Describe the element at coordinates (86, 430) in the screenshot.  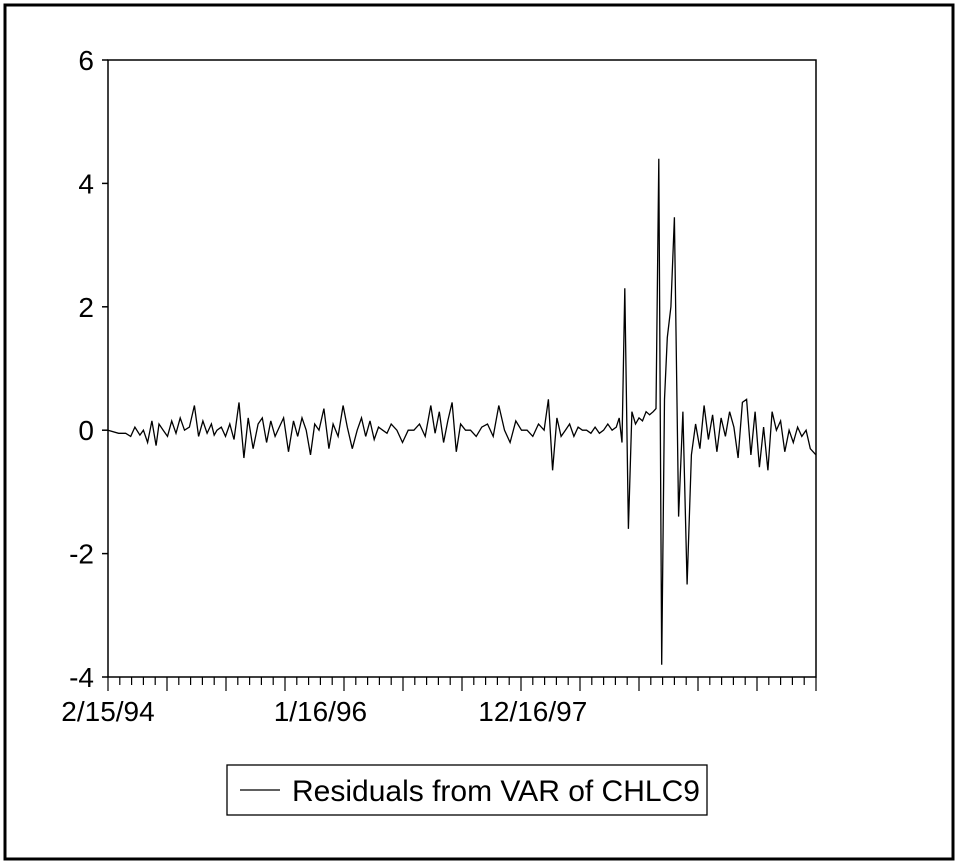
I see `y-tick-label: 0` at that location.